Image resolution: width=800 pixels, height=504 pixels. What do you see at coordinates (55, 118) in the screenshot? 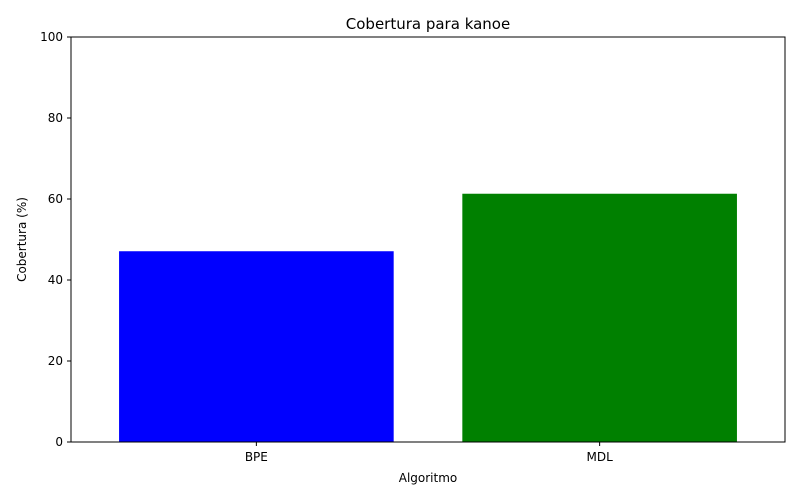
I see `y-tick-label: 80` at bounding box center [55, 118].